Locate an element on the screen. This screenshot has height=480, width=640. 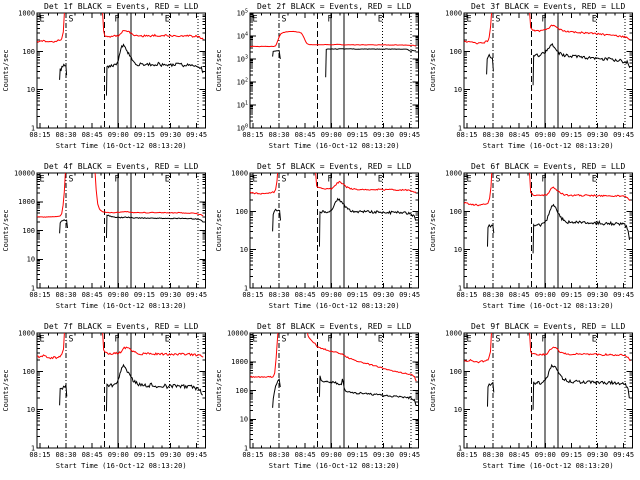
y-tick-label: 10⁵ is located at coordinates (242, 13).